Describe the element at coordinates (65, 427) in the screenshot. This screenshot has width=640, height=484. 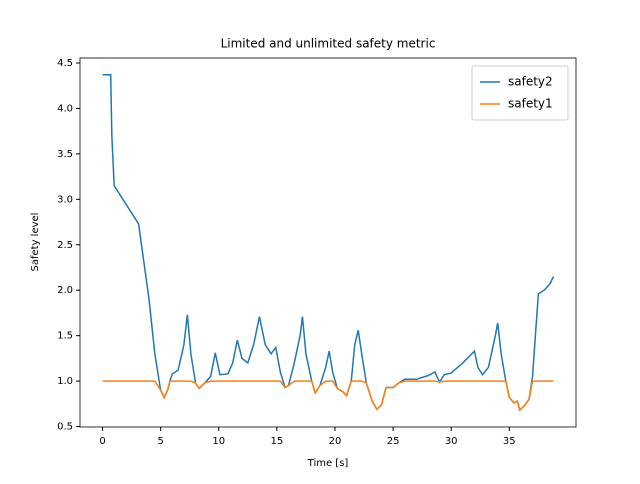
I see `y-tick-label: 0.5` at that location.